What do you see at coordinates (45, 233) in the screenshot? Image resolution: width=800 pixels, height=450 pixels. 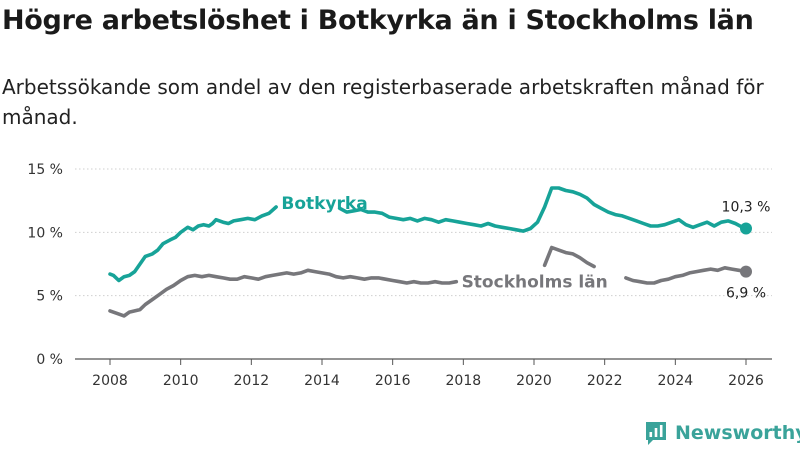 I see `y-tick-label: 10 %` at bounding box center [45, 233].